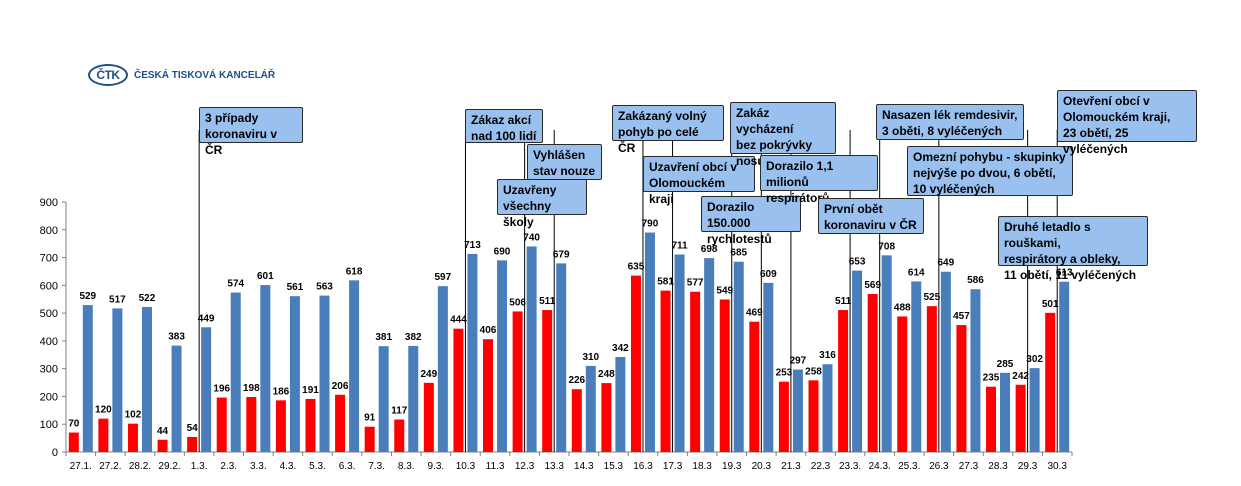 This screenshot has height=486, width=1241. I want to click on data-label: 713, so click(472, 245).